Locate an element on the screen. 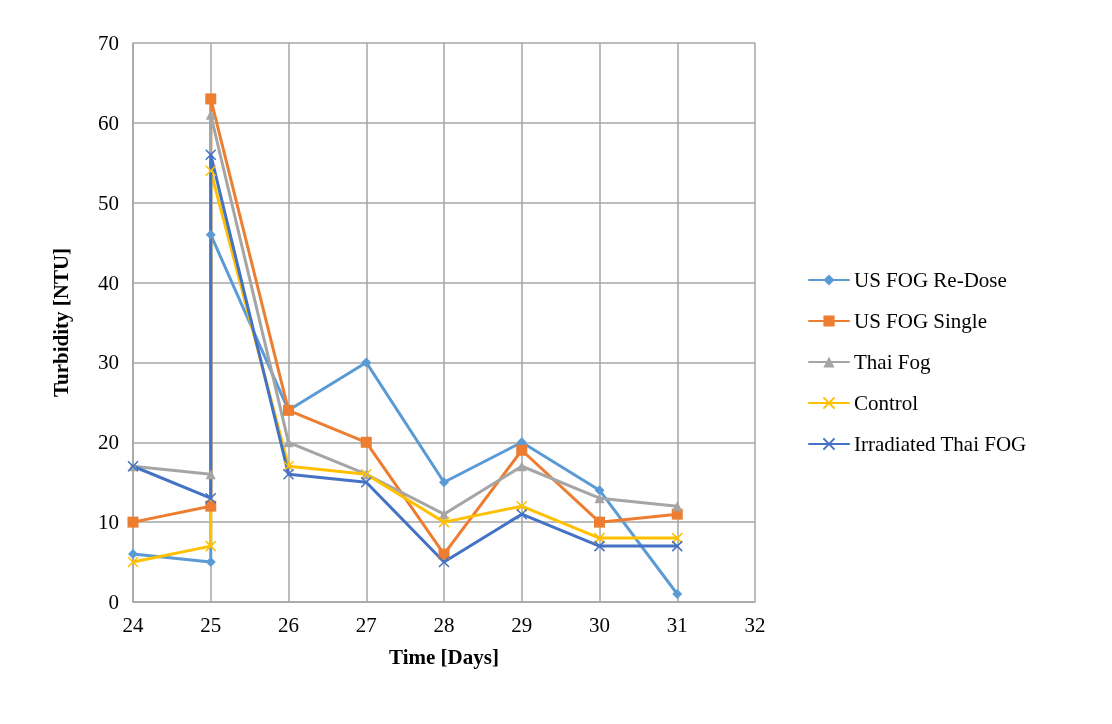 Image resolution: width=1112 pixels, height=724 pixels. y-tick-label: 60 is located at coordinates (108, 122).